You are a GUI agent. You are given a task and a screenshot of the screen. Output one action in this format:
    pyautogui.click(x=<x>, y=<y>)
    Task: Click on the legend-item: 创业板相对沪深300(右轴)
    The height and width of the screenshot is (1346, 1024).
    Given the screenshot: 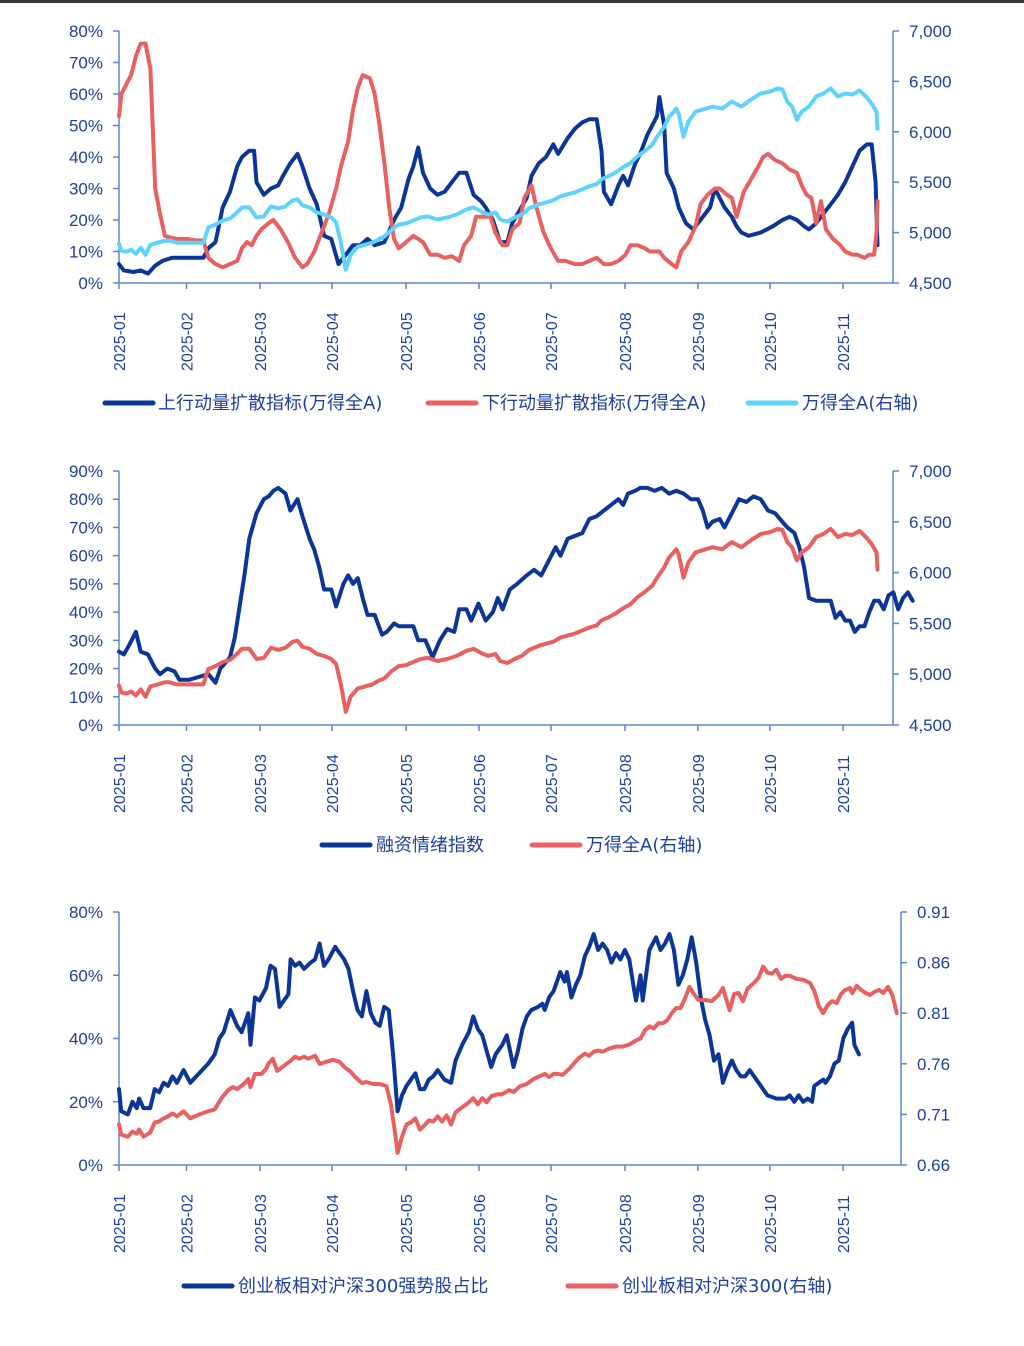 What is the action you would take?
    pyautogui.click(x=698, y=1286)
    